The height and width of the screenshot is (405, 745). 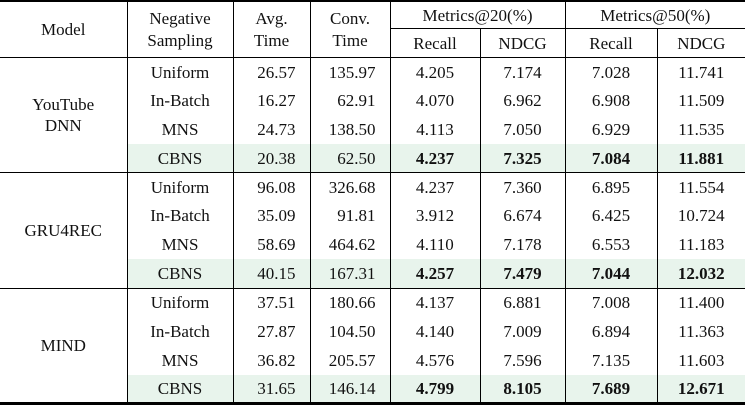 What do you see at coordinates (349, 101) in the screenshot?
I see `conv-time-cell: 62.91` at bounding box center [349, 101].